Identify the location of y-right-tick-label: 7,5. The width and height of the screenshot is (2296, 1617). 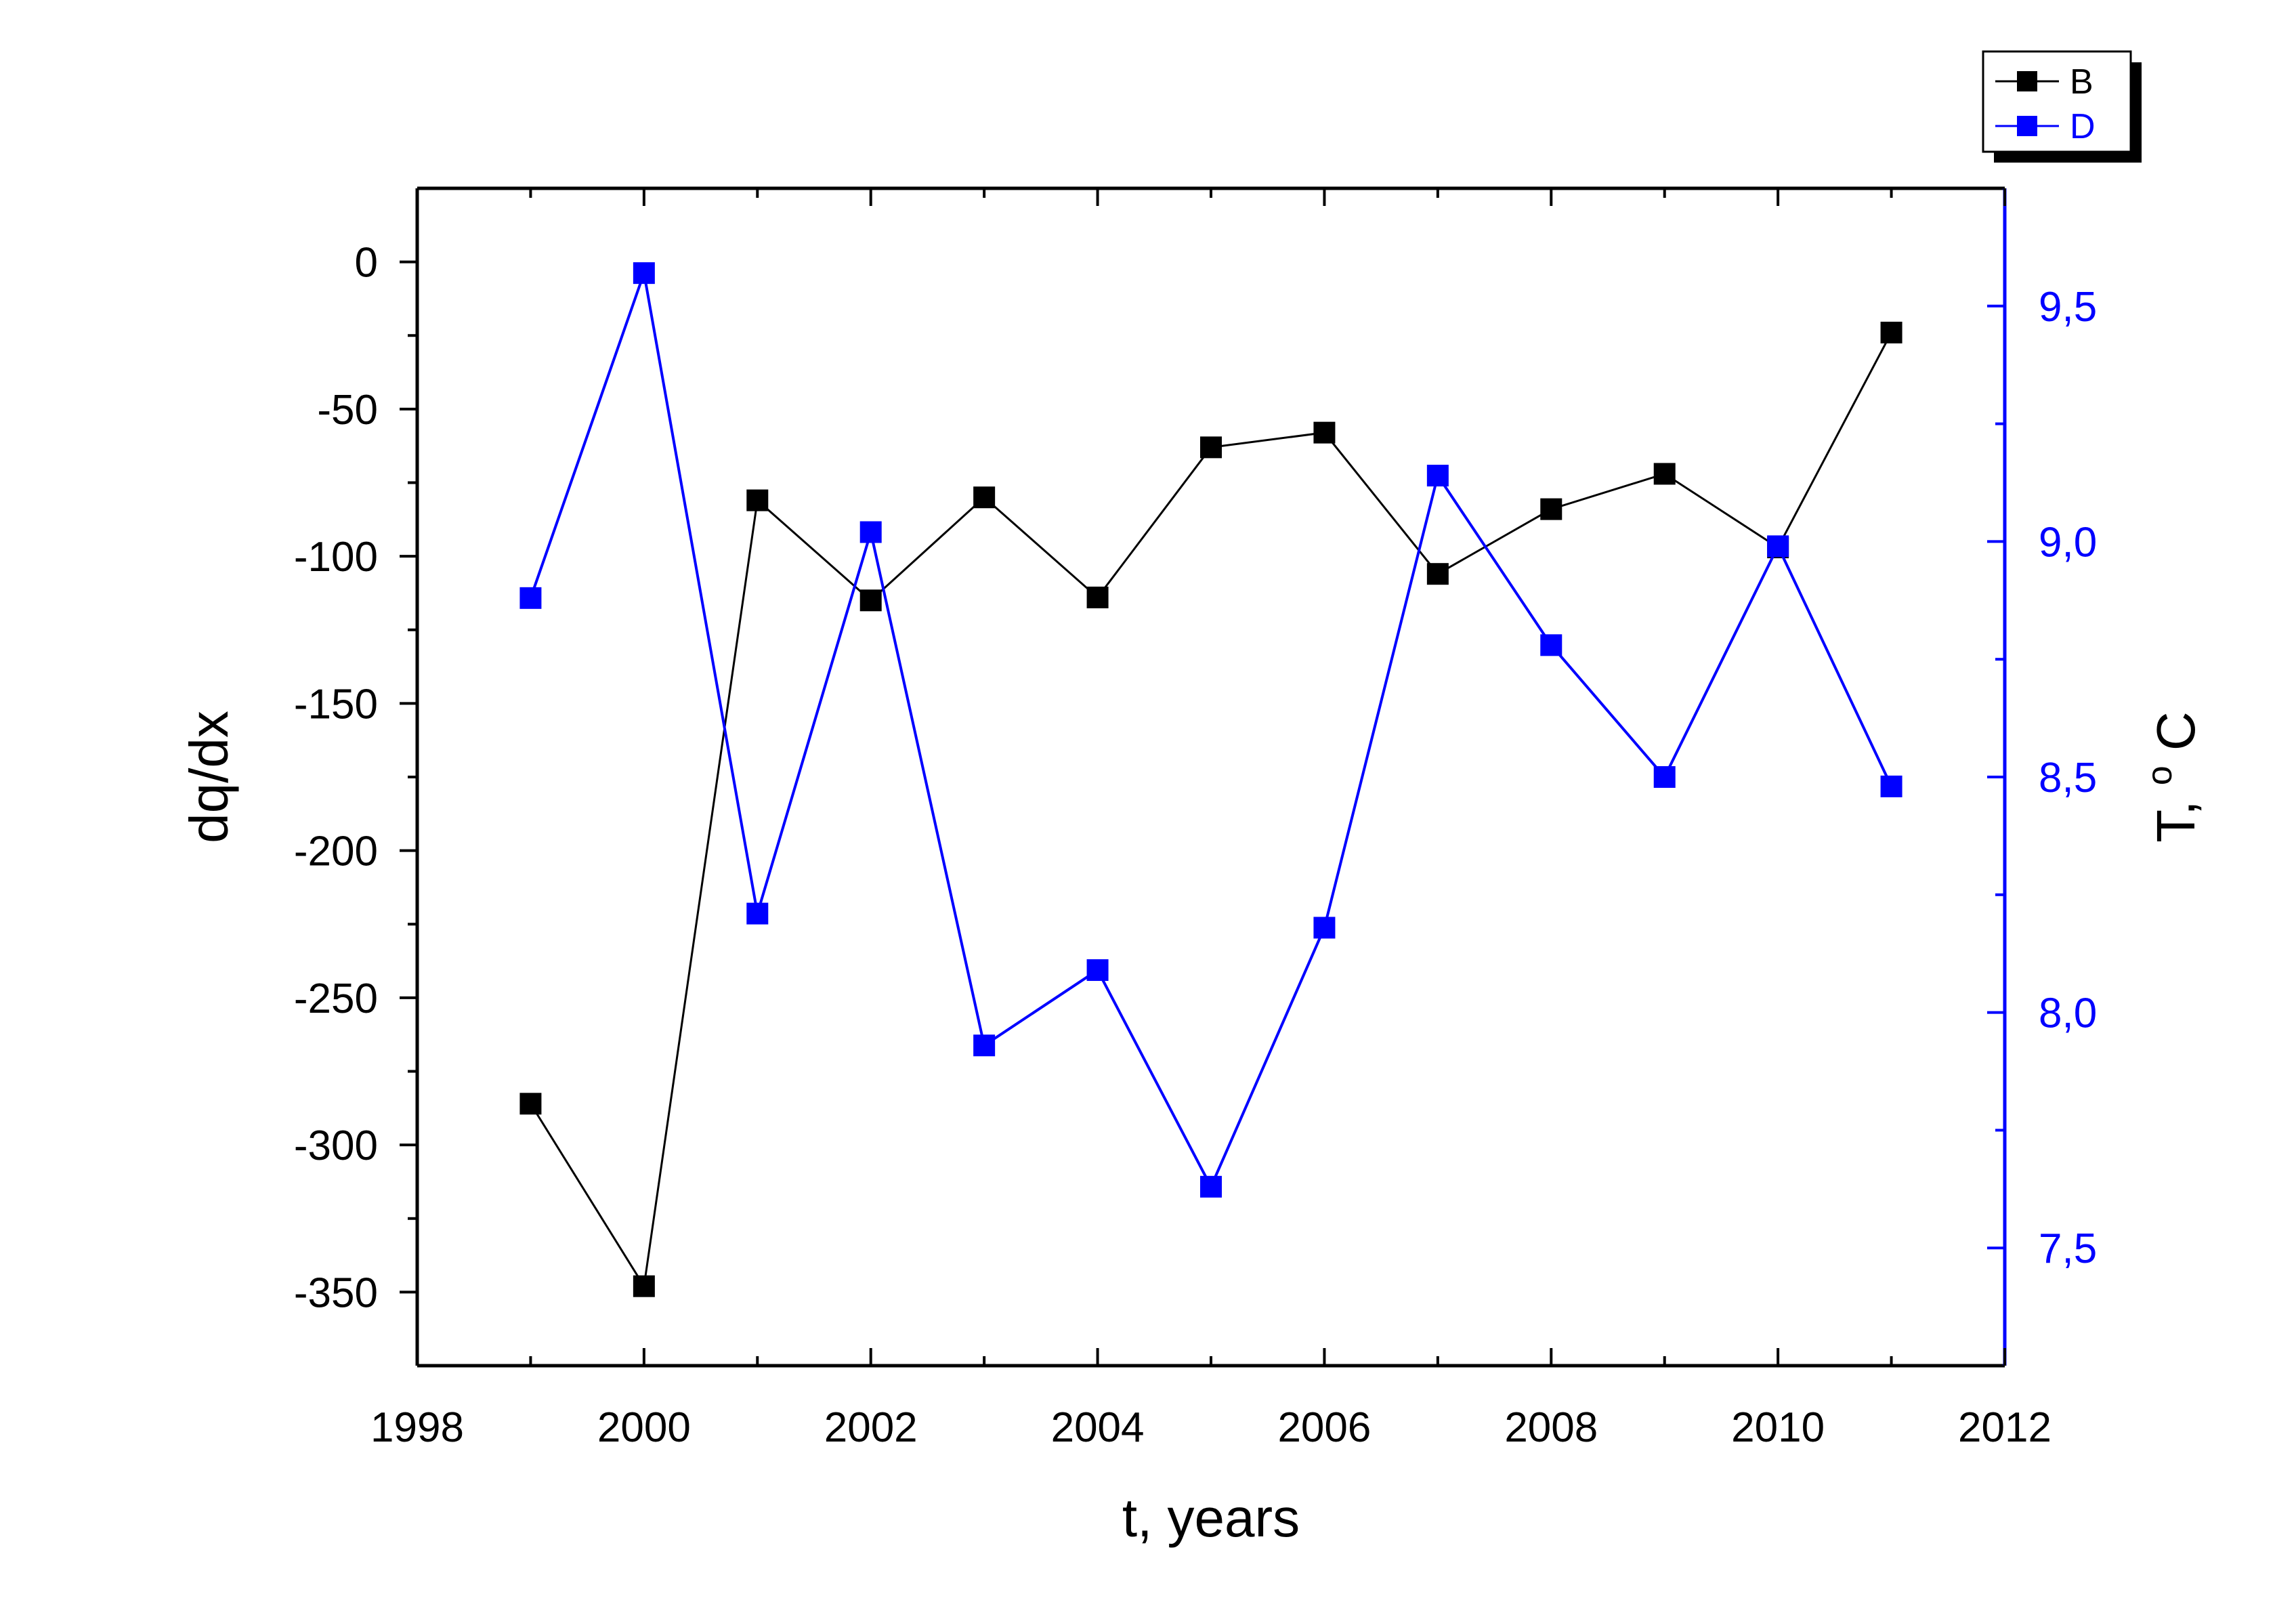
(2068, 1248).